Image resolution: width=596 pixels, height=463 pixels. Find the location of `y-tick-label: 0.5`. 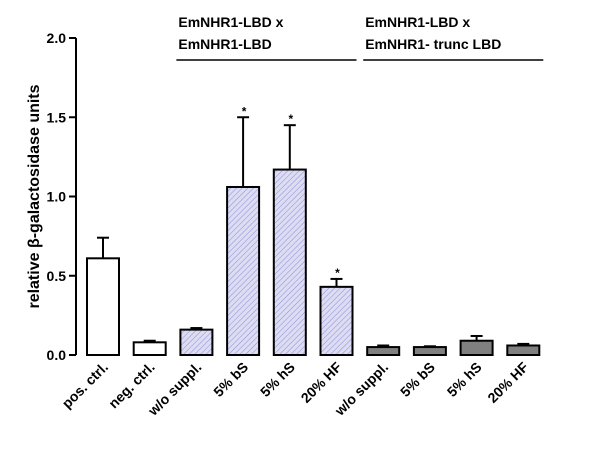

y-tick-label: 0.5 is located at coordinates (57, 276).